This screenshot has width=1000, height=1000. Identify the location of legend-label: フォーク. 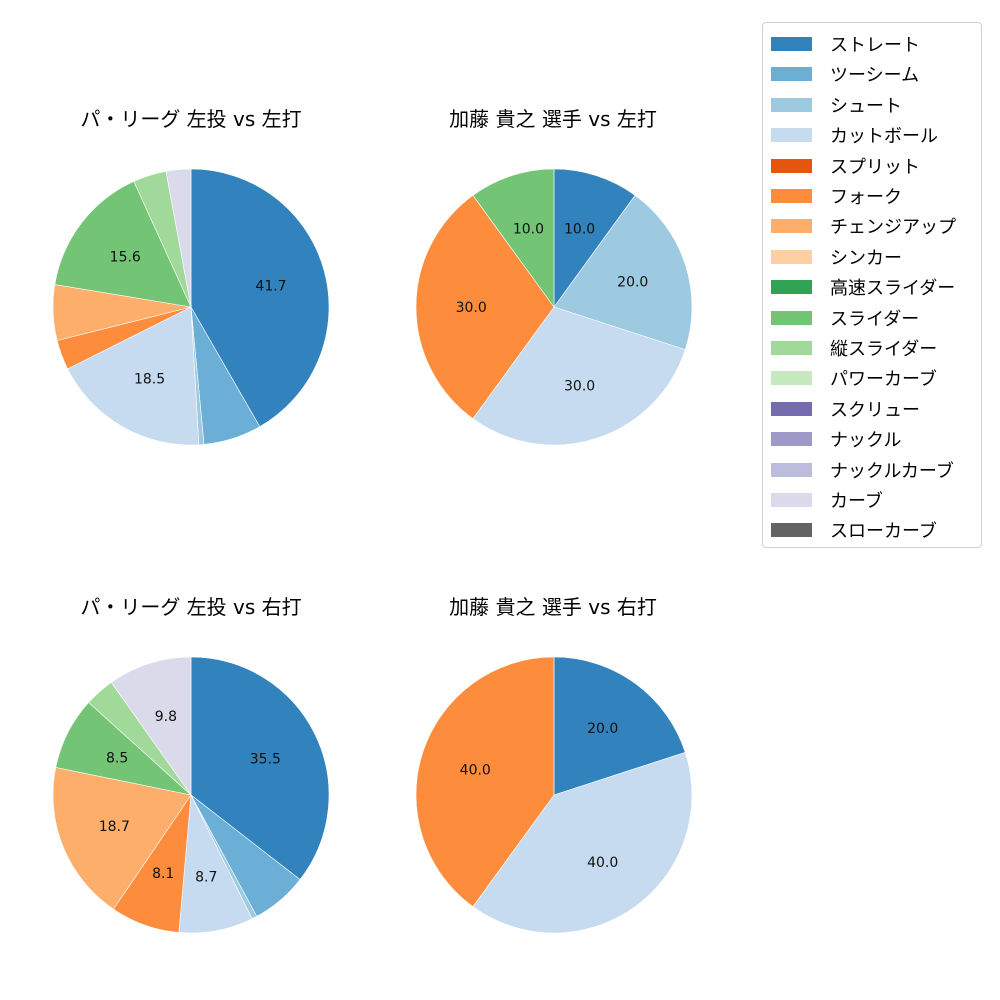
(866, 197).